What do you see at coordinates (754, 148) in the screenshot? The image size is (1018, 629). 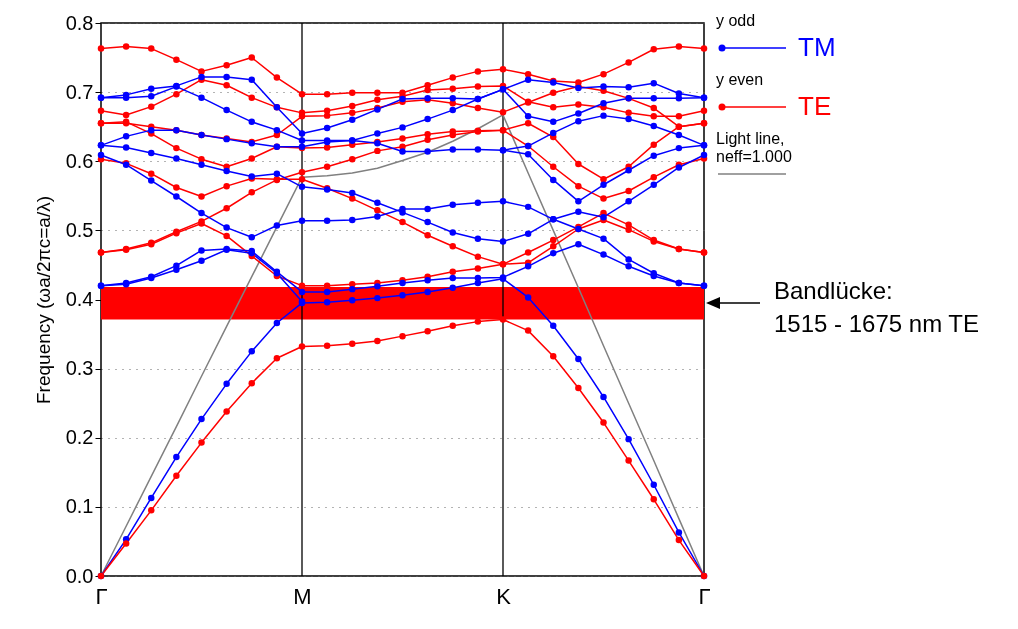 I see `text: Light line, neff=1.000` at bounding box center [754, 148].